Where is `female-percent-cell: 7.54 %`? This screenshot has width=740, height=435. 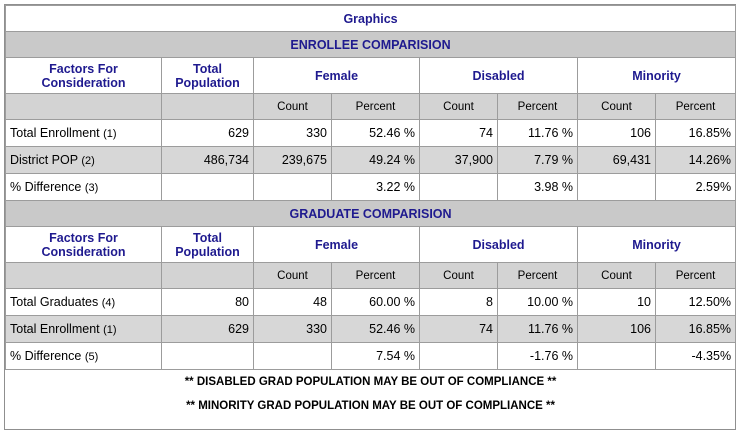 female-percent-cell: 7.54 % is located at coordinates (375, 356).